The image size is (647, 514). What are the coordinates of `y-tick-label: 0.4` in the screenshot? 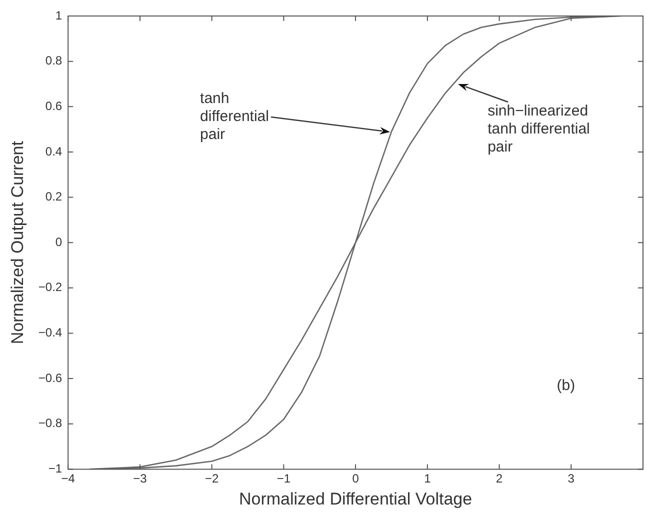 It's located at (53, 151).